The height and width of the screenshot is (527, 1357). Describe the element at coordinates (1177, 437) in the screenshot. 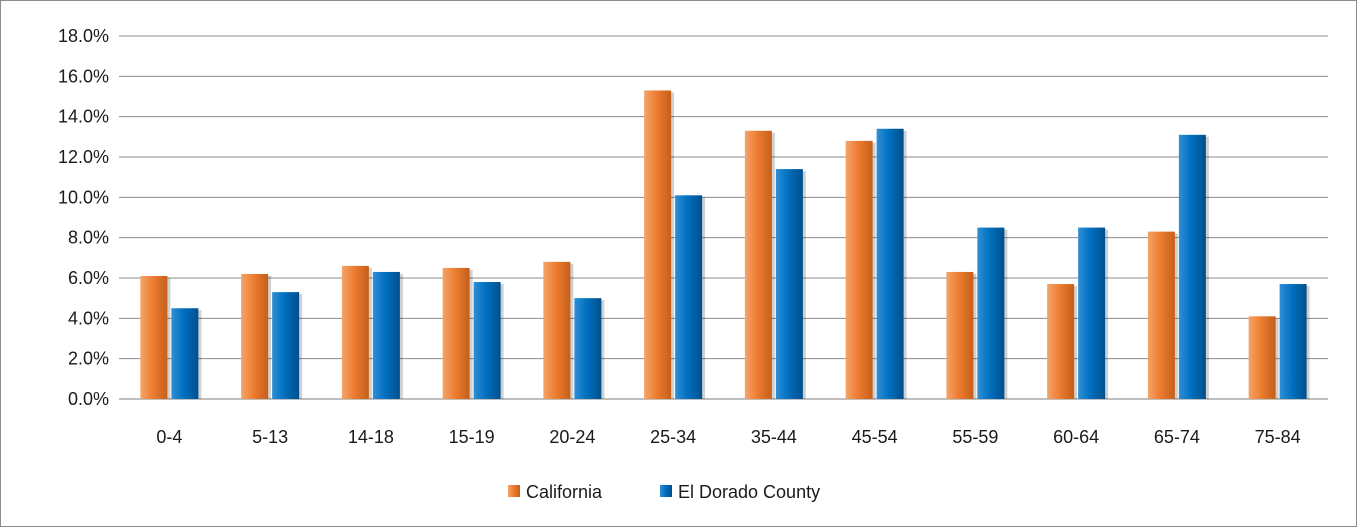

I see `x-tick-label: 65-74` at that location.